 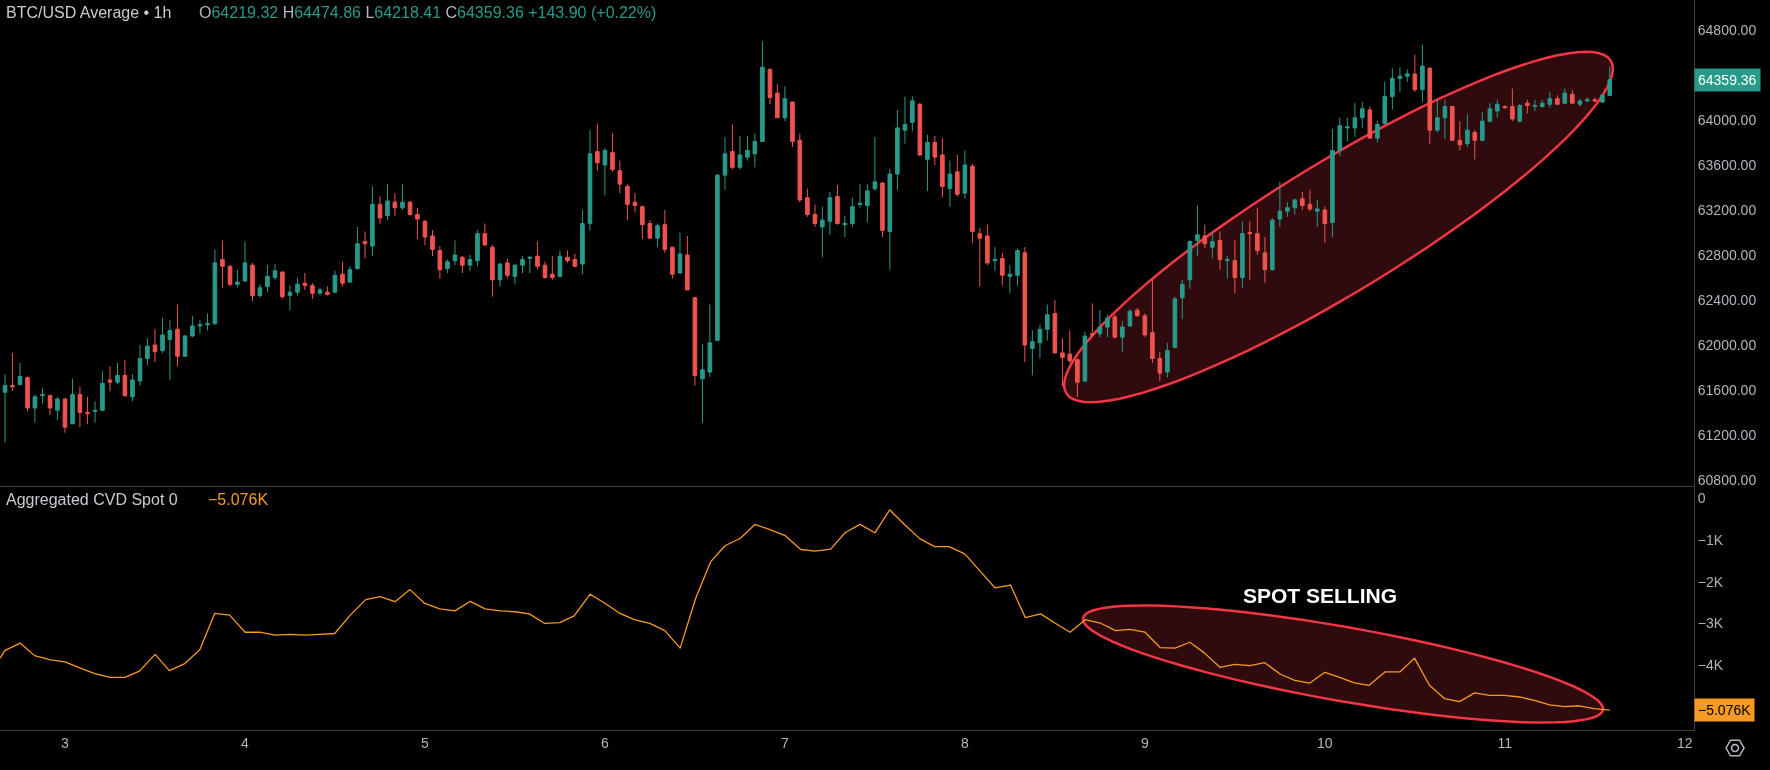 I want to click on text: 64359.36, so click(x=1727, y=80).